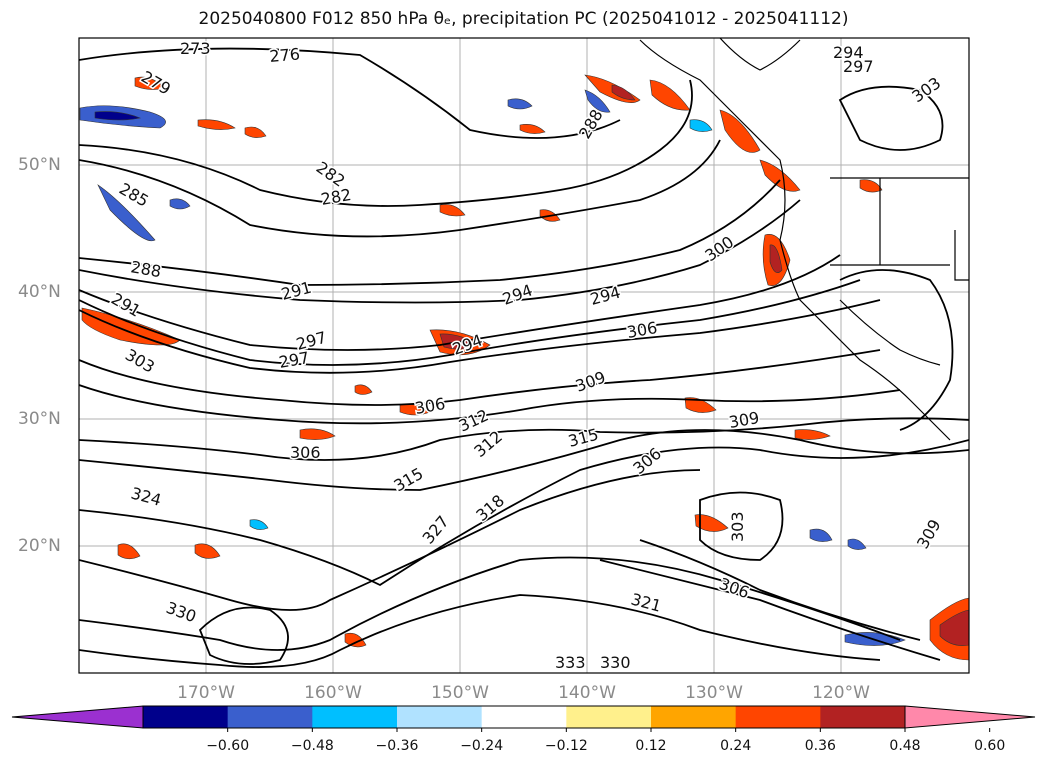  Describe the element at coordinates (482, 746) in the screenshot. I see `colorbar-tick-label: −0.24` at that location.